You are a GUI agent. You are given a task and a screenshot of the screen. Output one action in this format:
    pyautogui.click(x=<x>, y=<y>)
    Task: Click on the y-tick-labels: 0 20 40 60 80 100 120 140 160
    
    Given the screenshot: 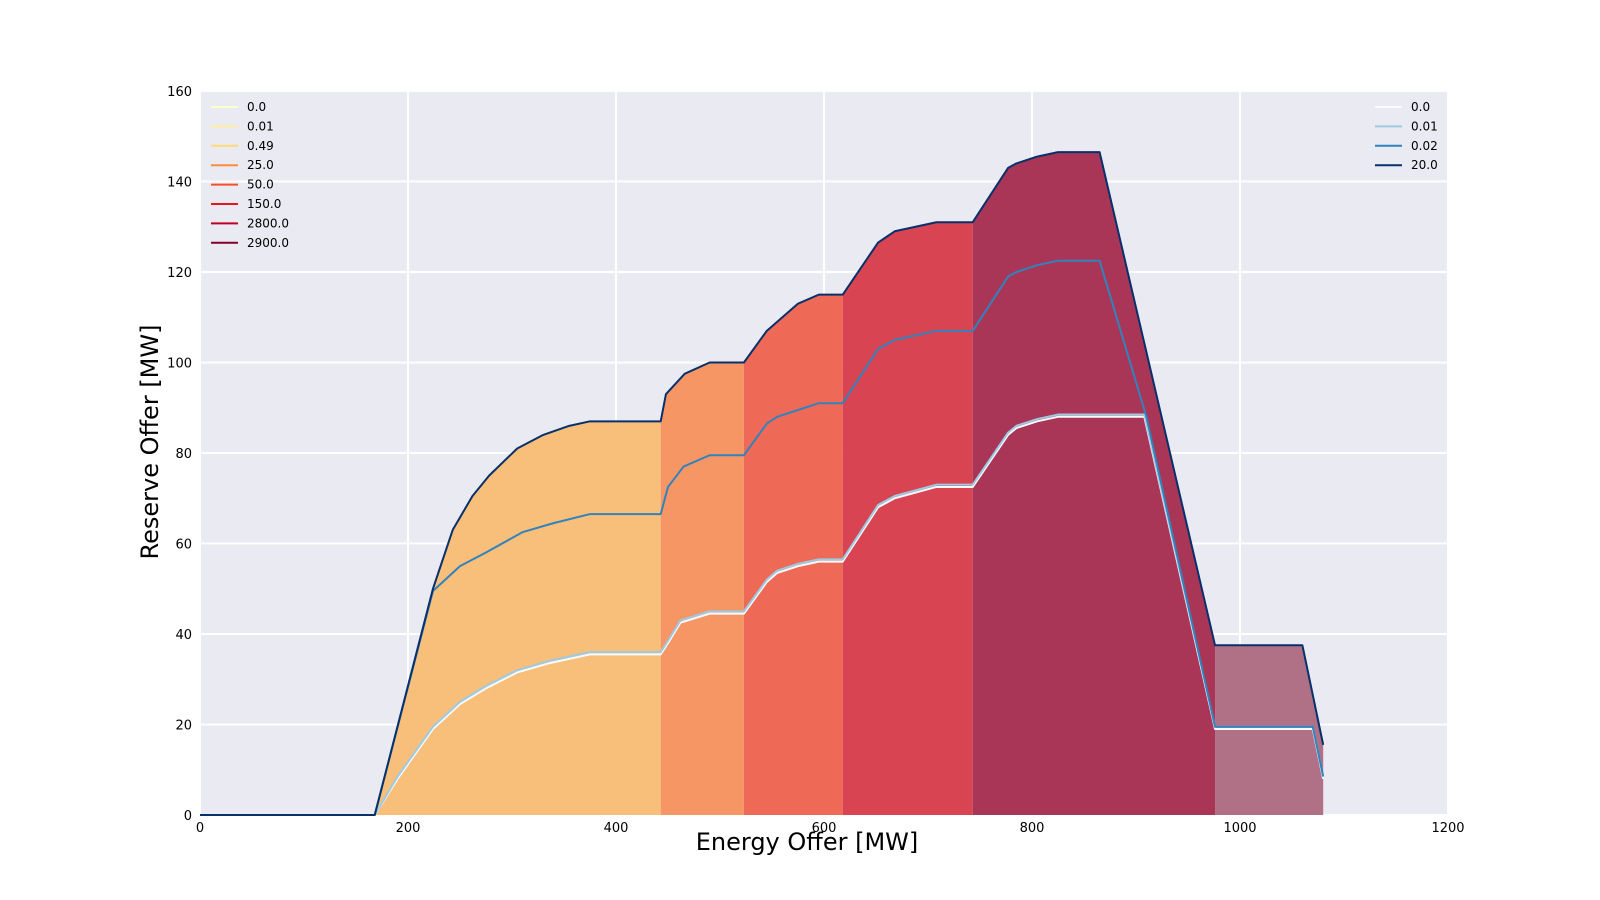 What is the action you would take?
    pyautogui.click(x=179, y=454)
    